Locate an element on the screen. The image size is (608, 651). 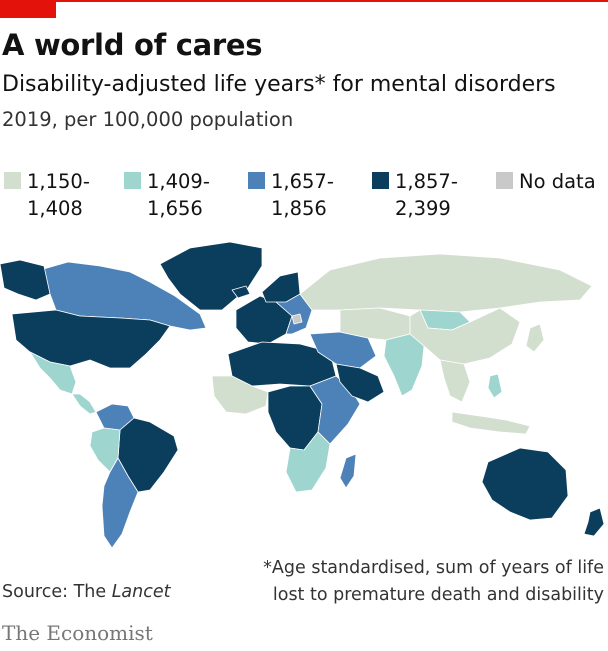
source-line: Source: The Lancet is located at coordinates (86, 592).